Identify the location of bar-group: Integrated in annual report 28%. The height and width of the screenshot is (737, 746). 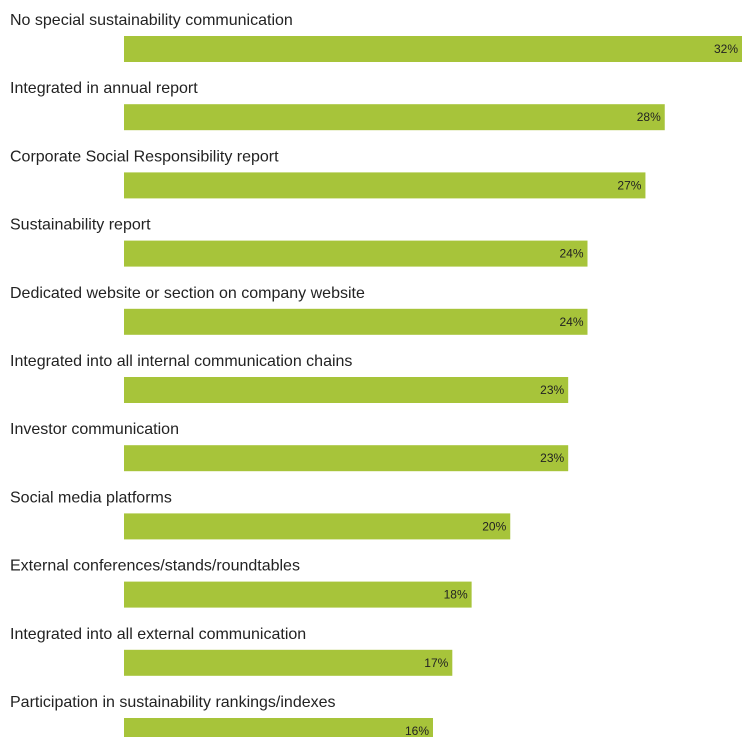
(337, 105).